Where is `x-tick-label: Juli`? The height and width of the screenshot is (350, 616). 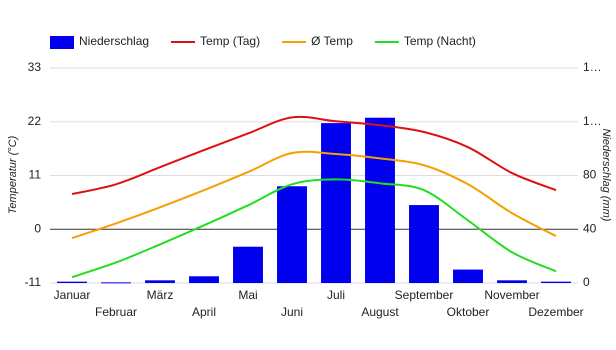
x-tick-label: Juli is located at coordinates (336, 295).